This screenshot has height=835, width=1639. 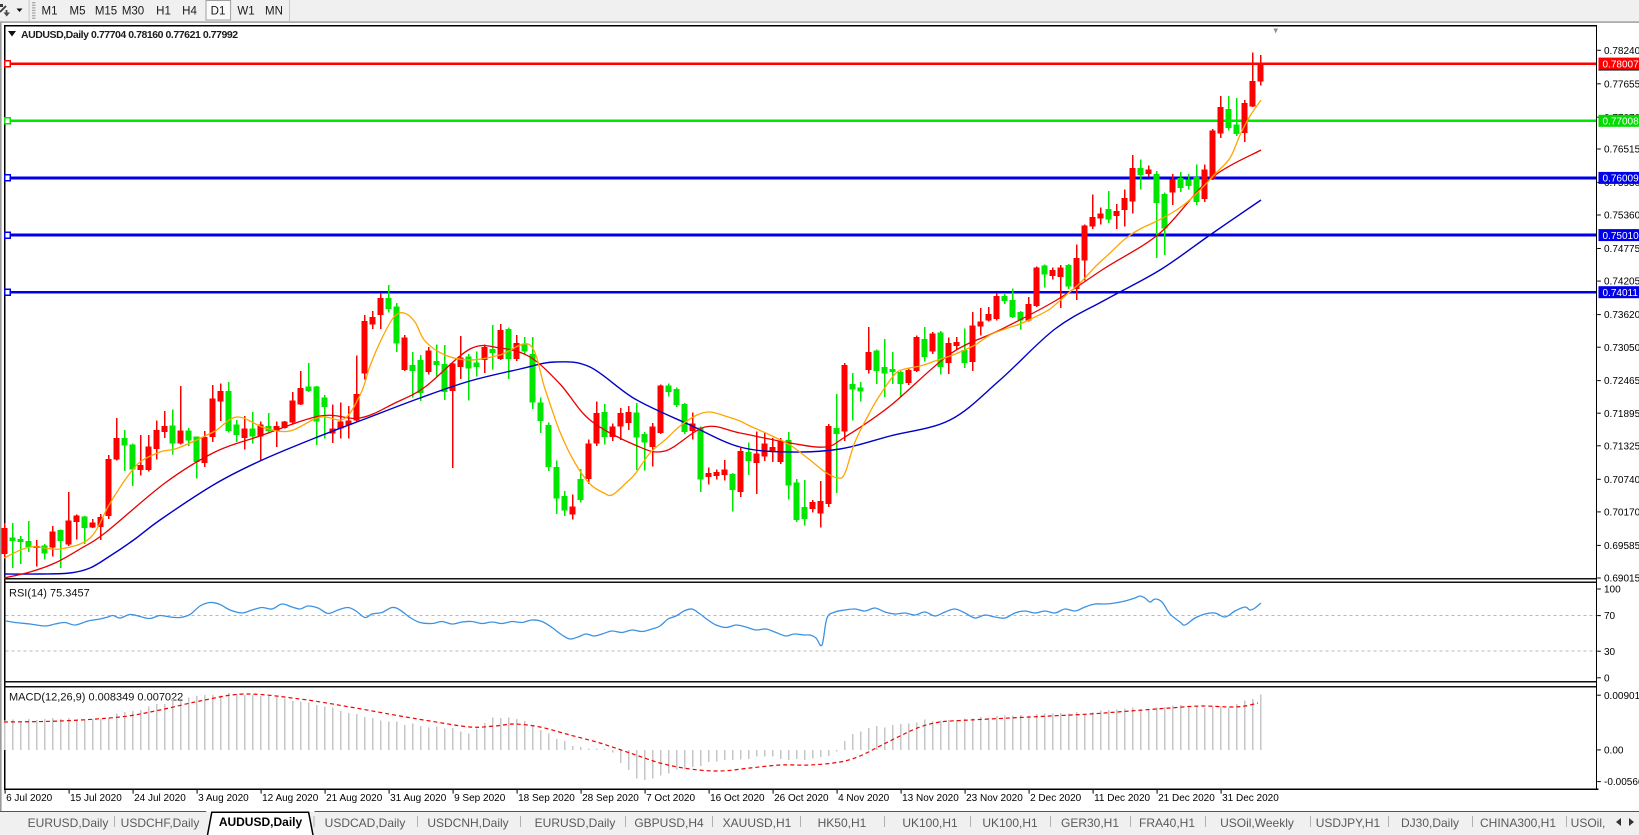 I want to click on svg-text: 13 Nov 2020, so click(x=930, y=798).